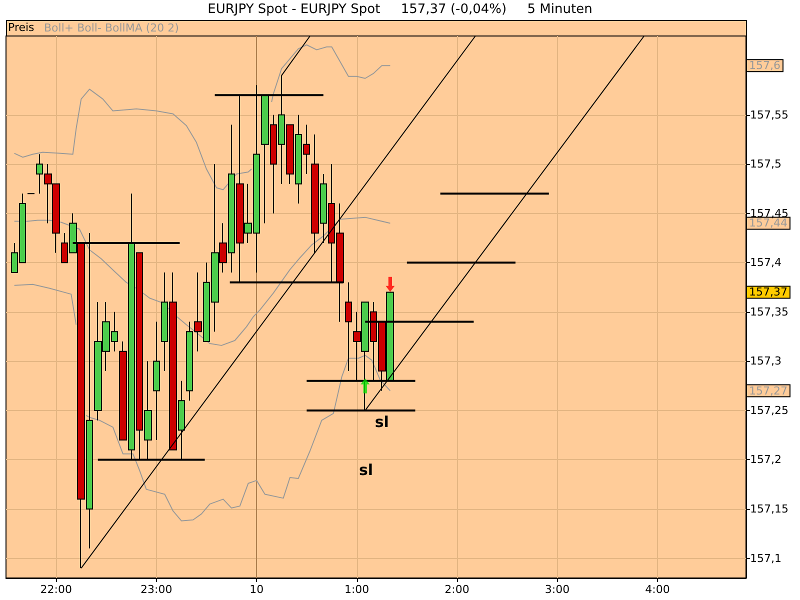  I want to click on y-tick-label: 157,5, so click(766, 164).